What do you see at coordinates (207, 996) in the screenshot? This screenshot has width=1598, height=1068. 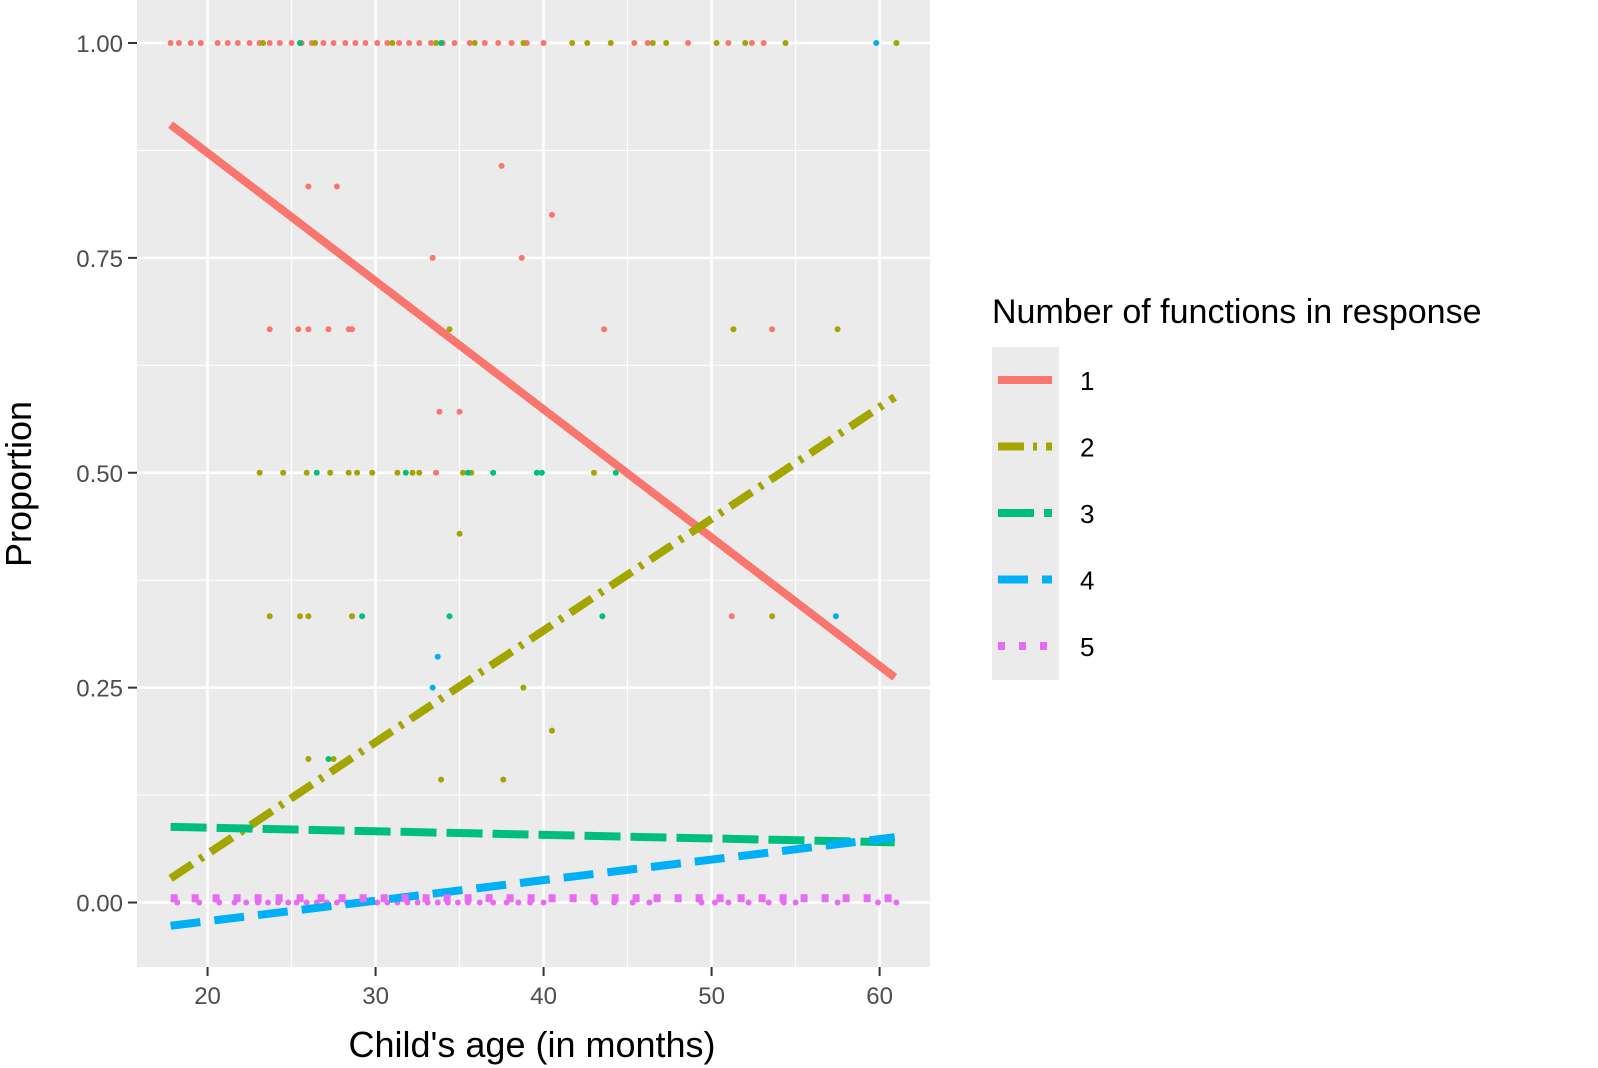 I see `x-tick-label: 20` at bounding box center [207, 996].